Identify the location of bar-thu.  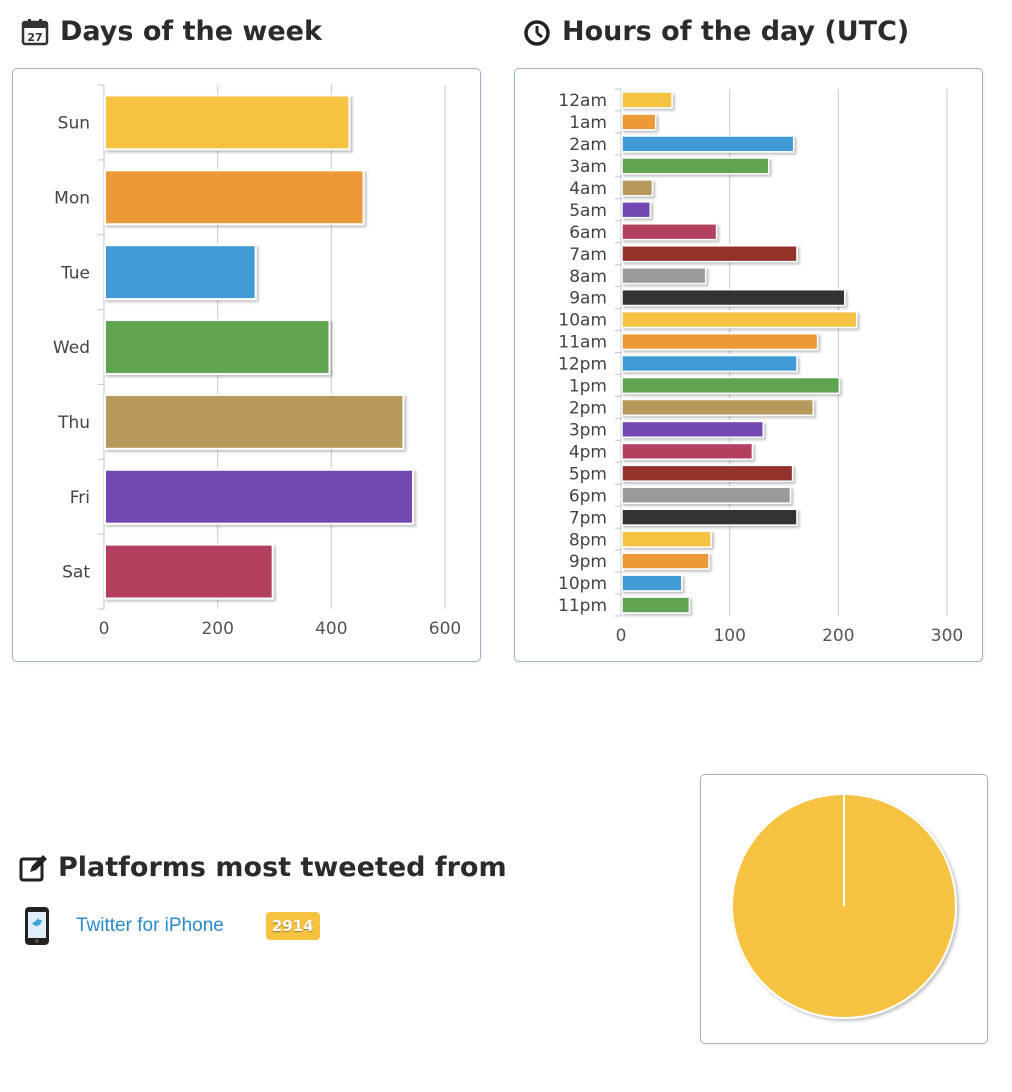
(254, 421).